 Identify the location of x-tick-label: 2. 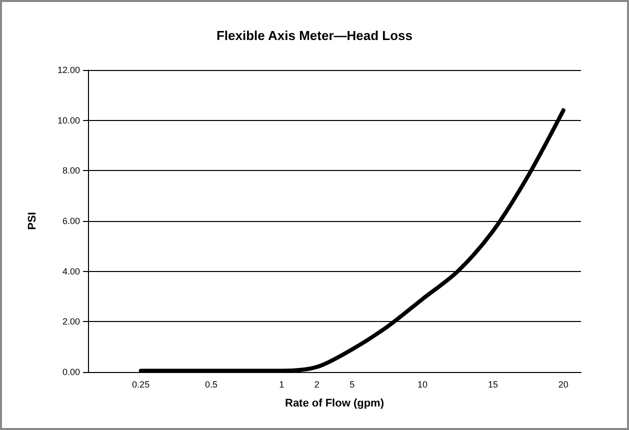
(317, 385).